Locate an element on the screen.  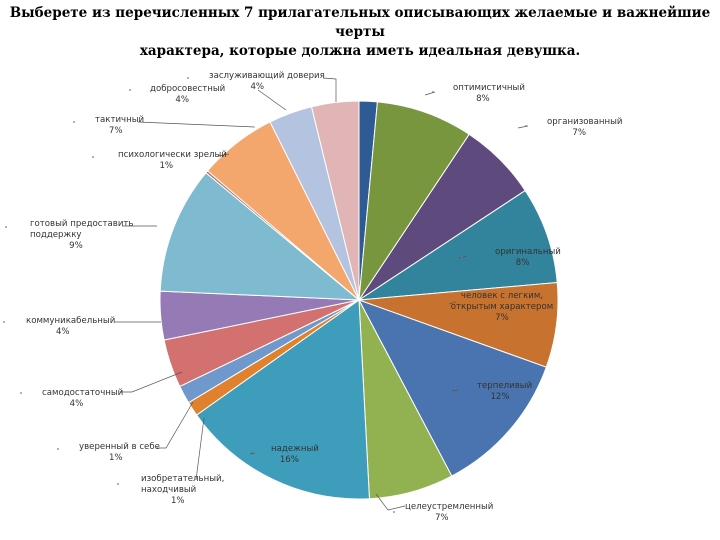
slice-label: заслуживающий доверия 4% is located at coordinates (267, 81).